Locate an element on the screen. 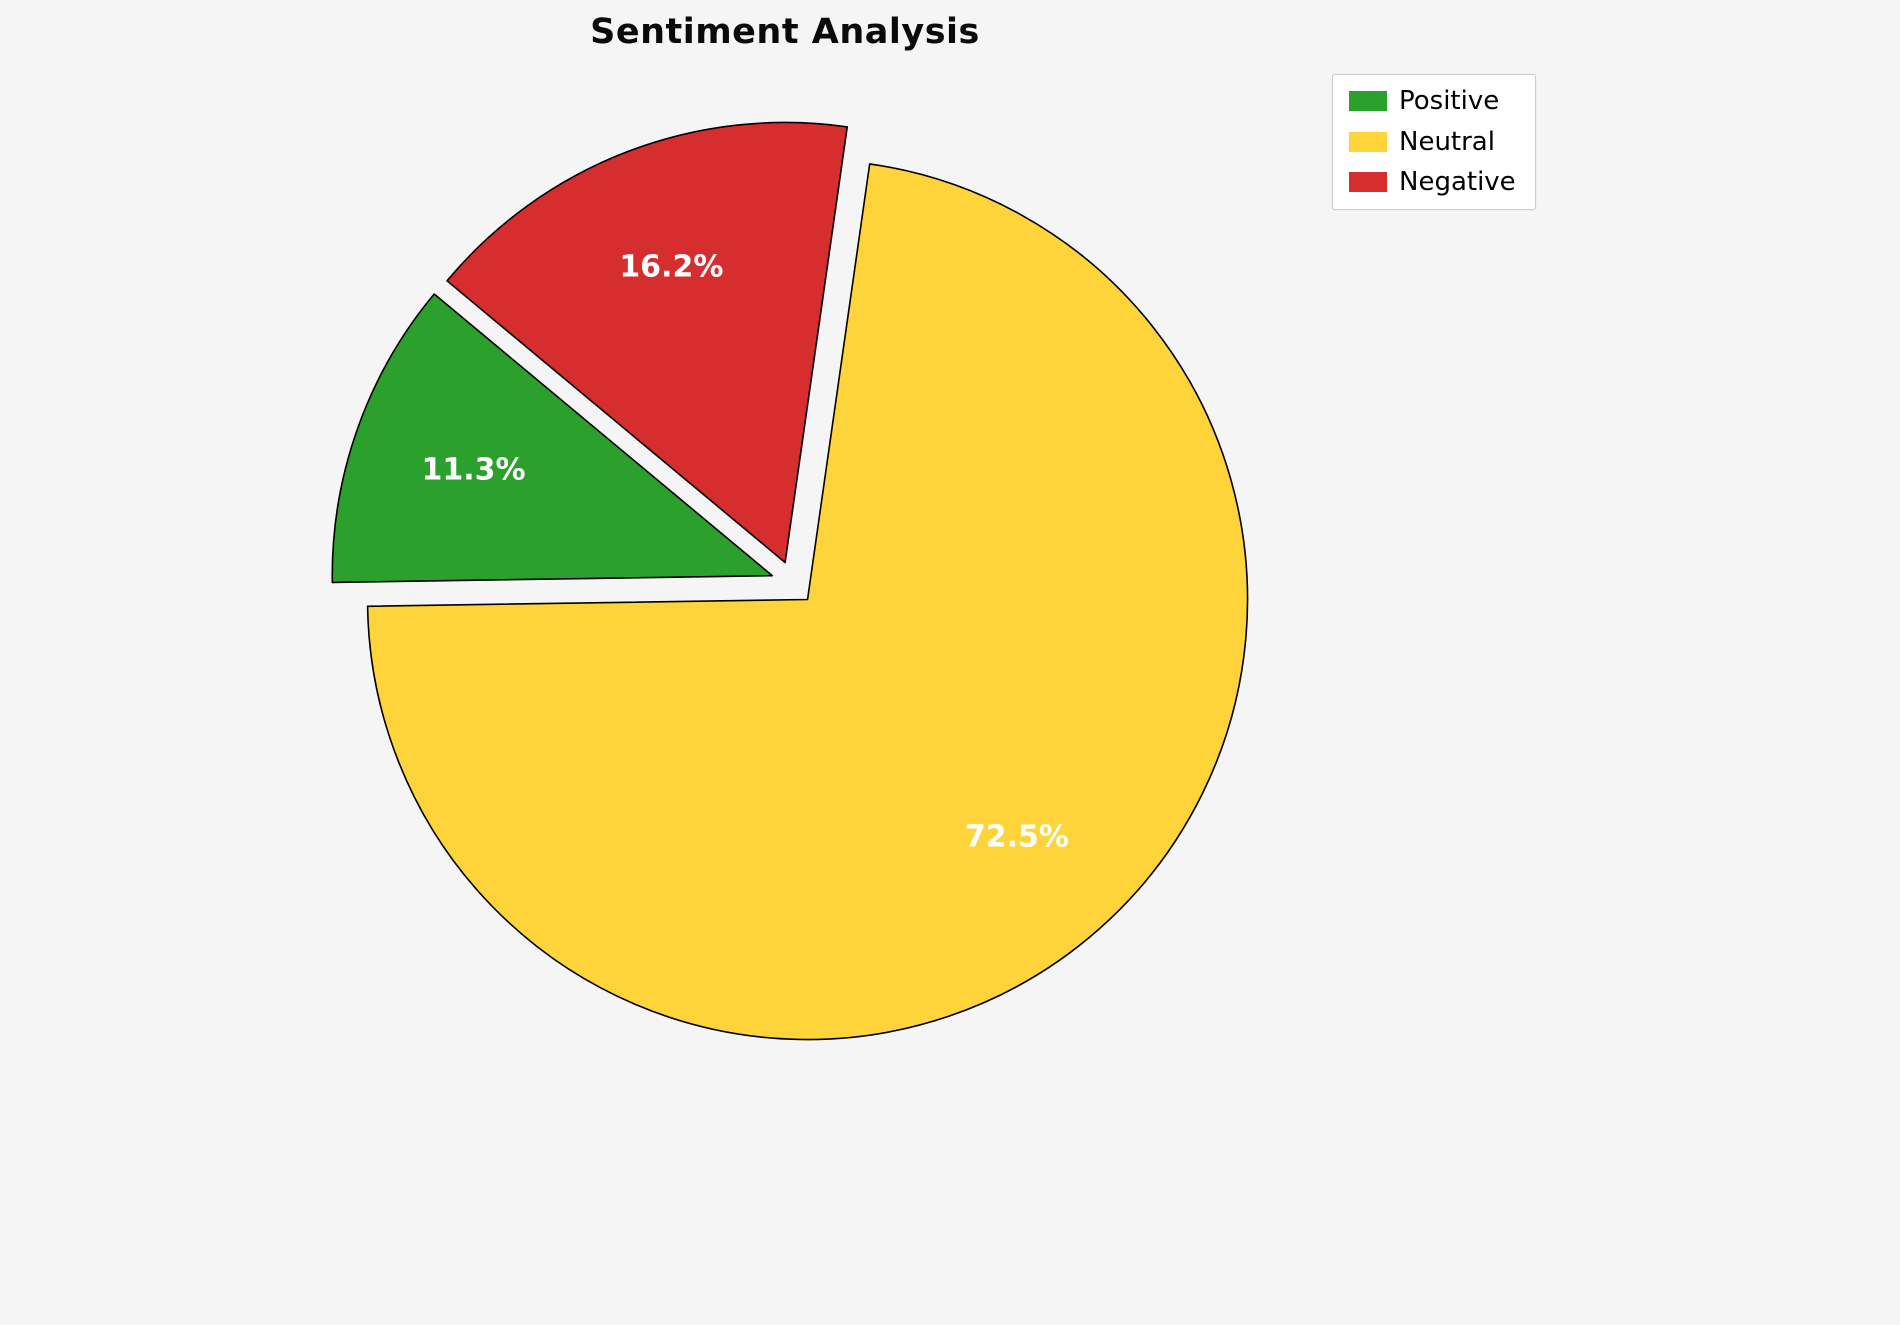  legend-label-negative: Negative is located at coordinates (1457, 182).